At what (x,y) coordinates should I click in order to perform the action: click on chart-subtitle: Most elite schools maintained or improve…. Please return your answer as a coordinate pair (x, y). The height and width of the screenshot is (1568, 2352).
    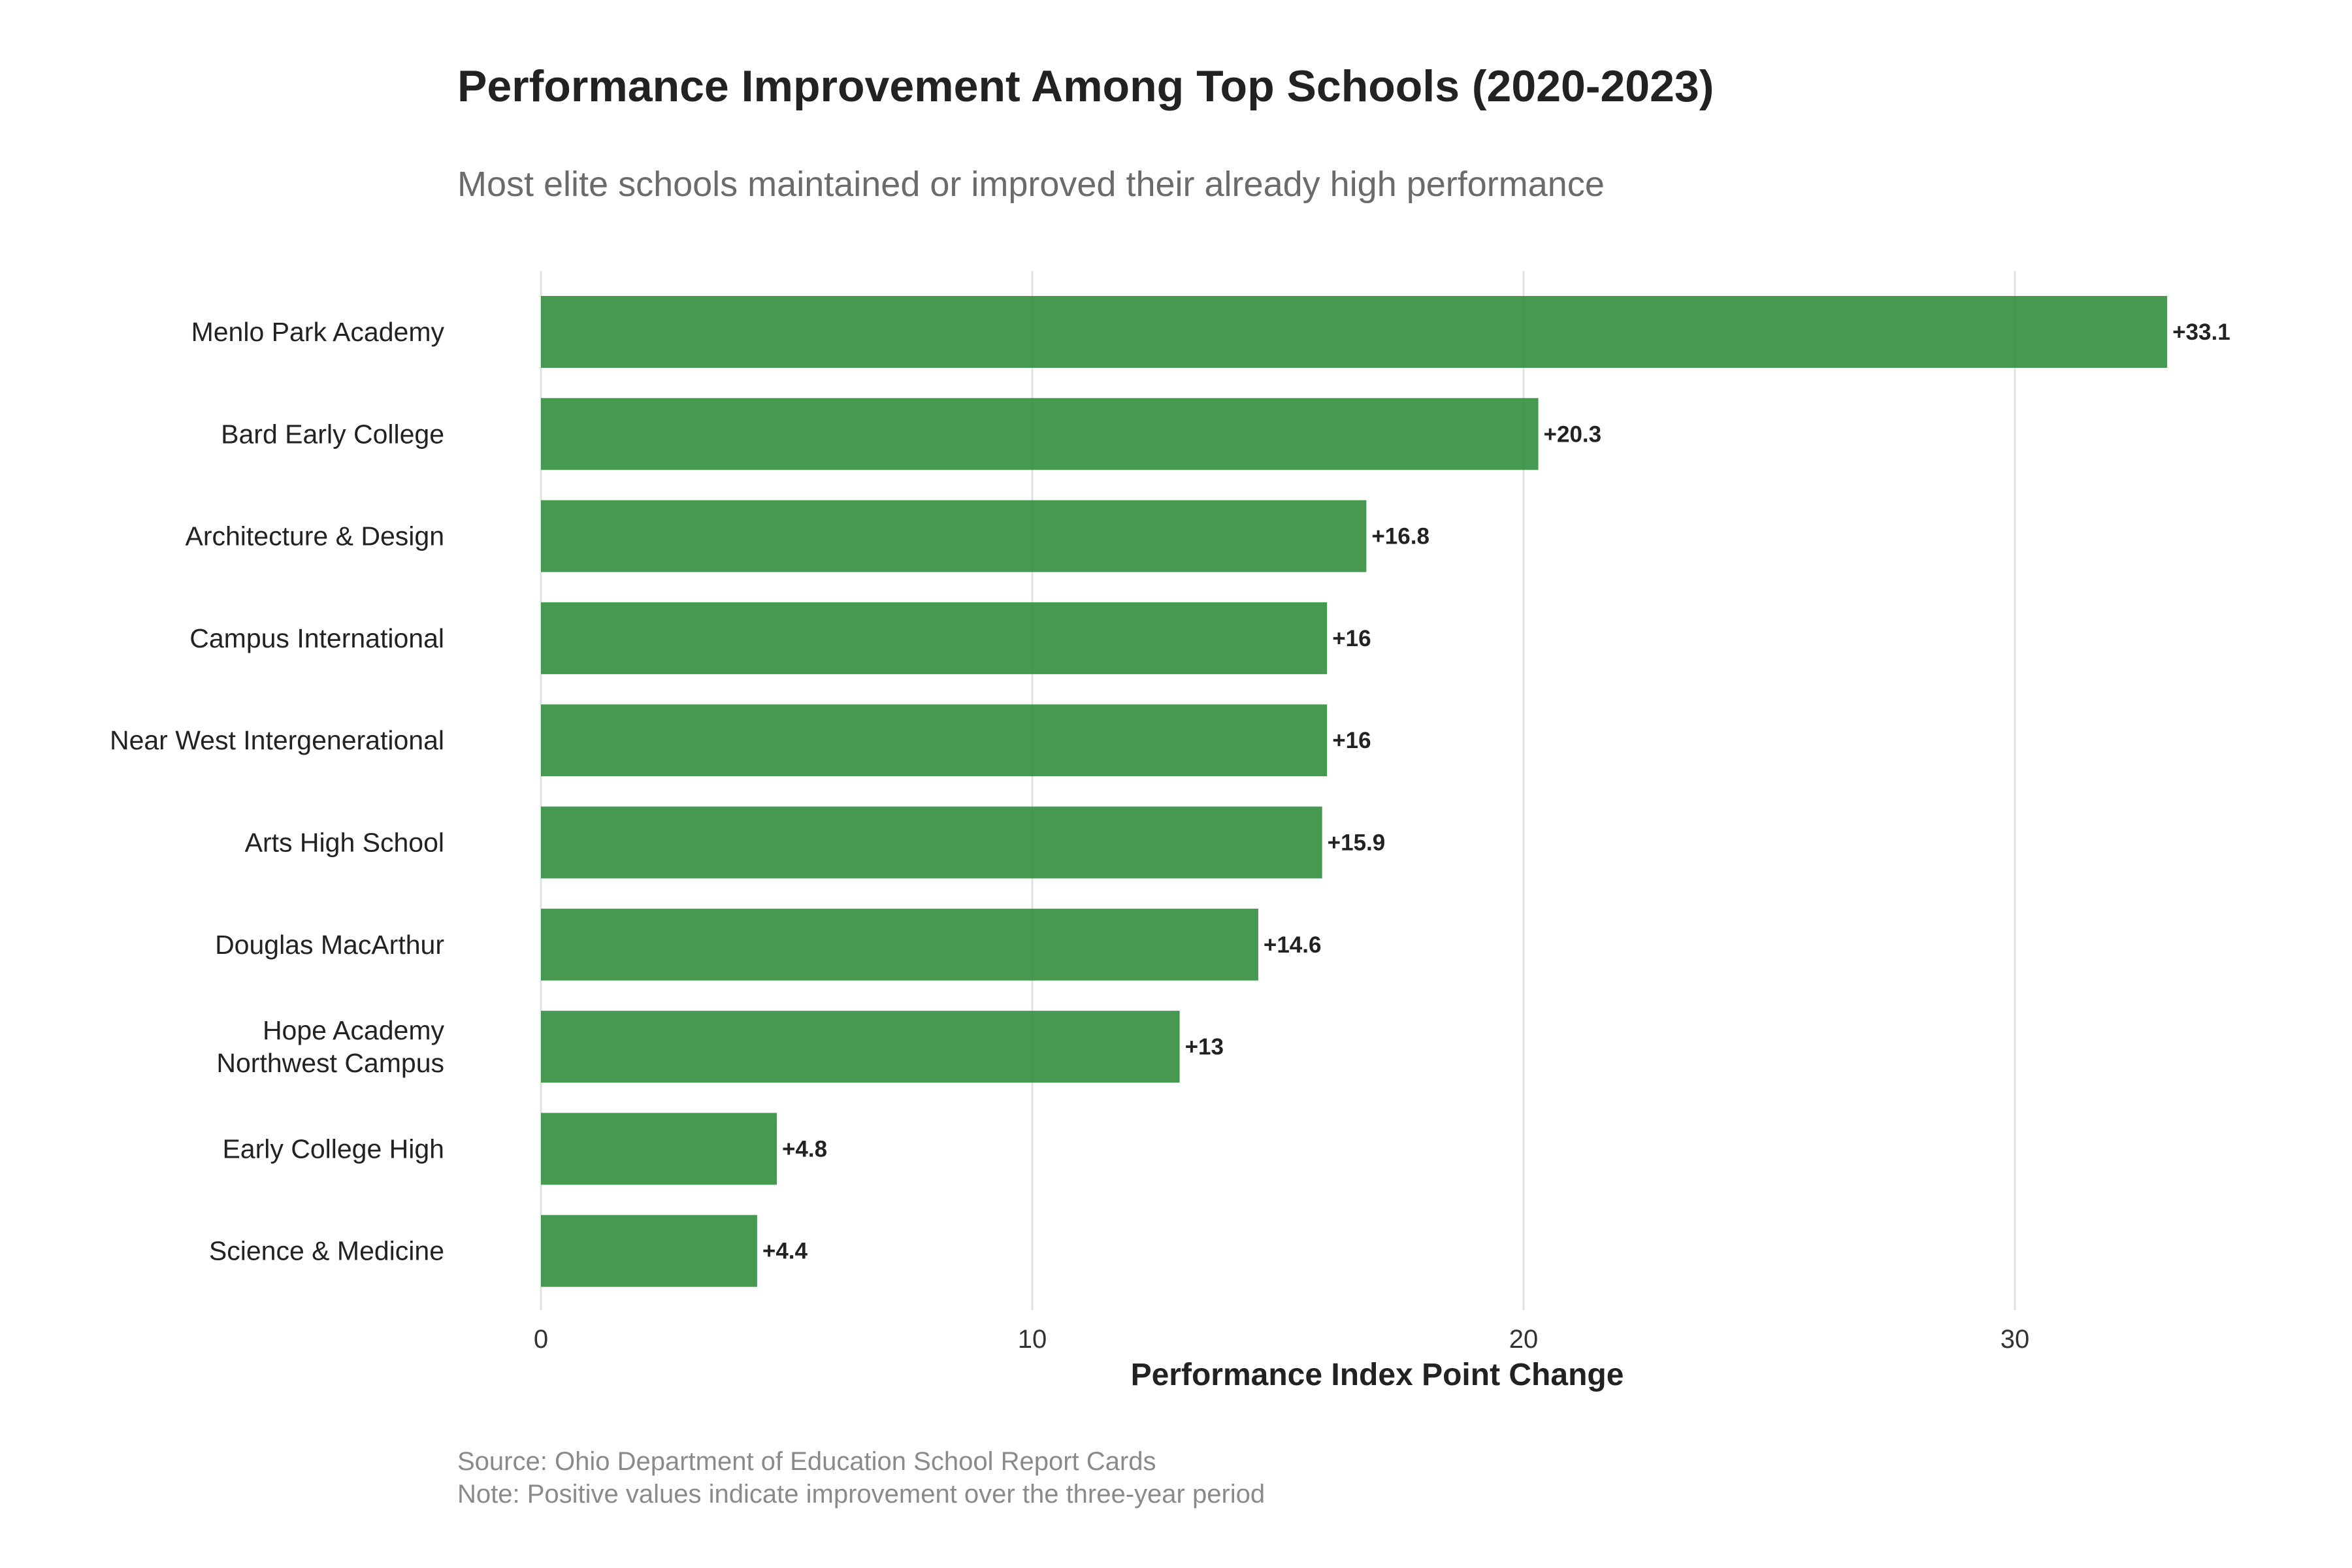
    Looking at the image, I should click on (1031, 184).